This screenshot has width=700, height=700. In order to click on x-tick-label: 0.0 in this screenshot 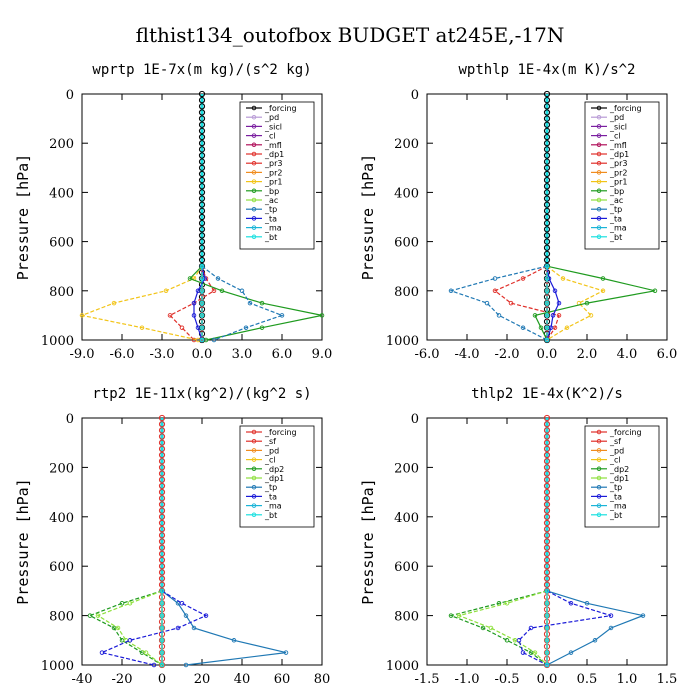, I will do `click(547, 354)`.